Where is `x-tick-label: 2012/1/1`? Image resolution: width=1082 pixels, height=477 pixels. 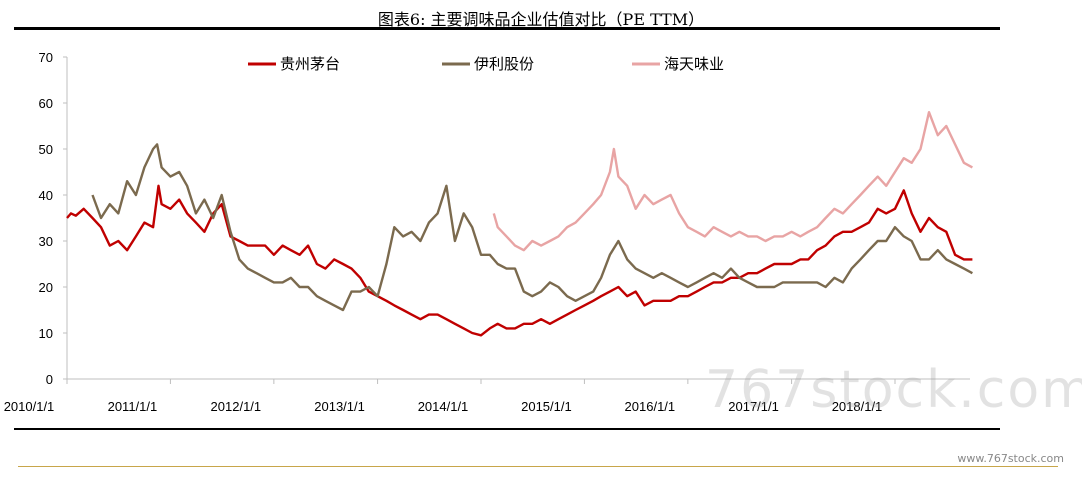
x-tick-label: 2012/1/1 is located at coordinates (236, 406).